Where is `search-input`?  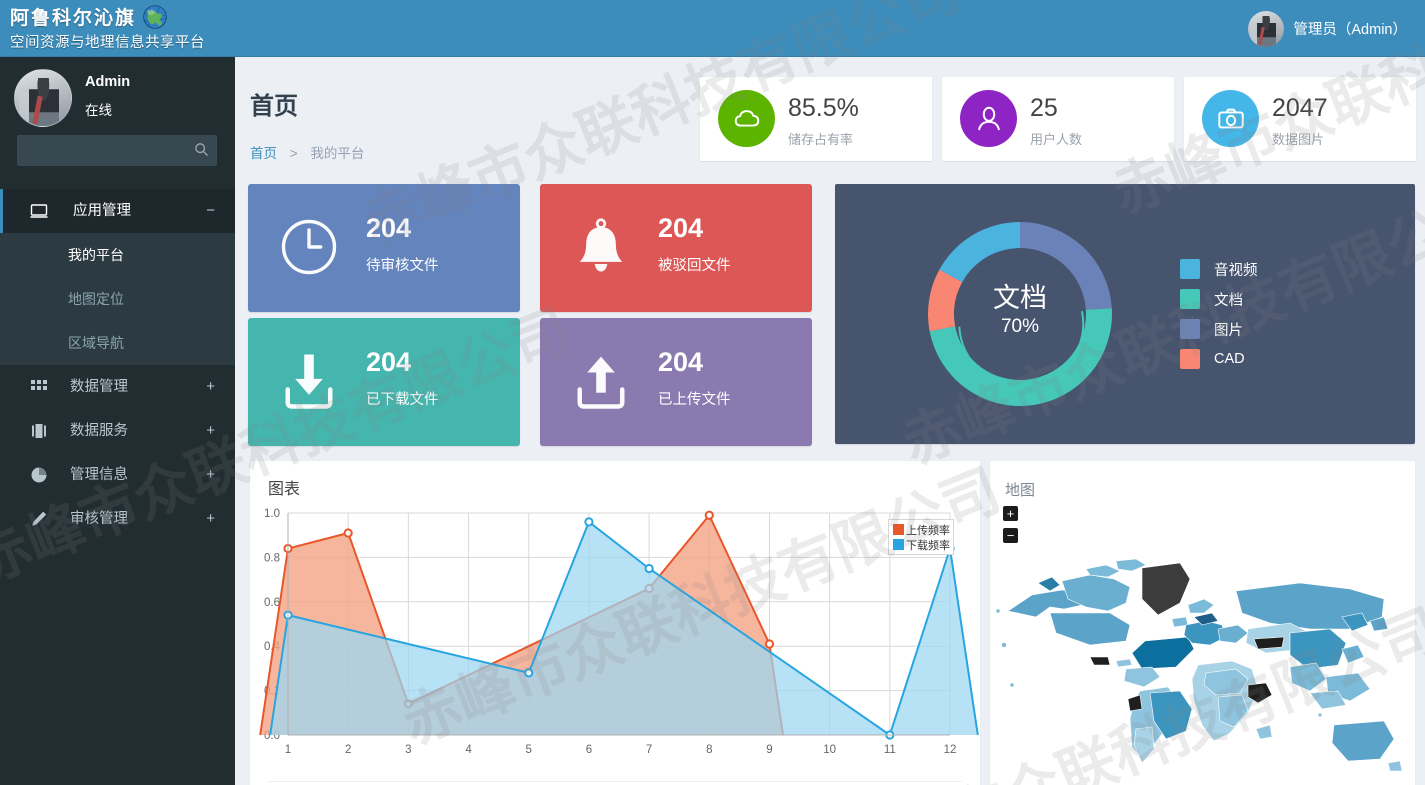 search-input is located at coordinates (103, 150).